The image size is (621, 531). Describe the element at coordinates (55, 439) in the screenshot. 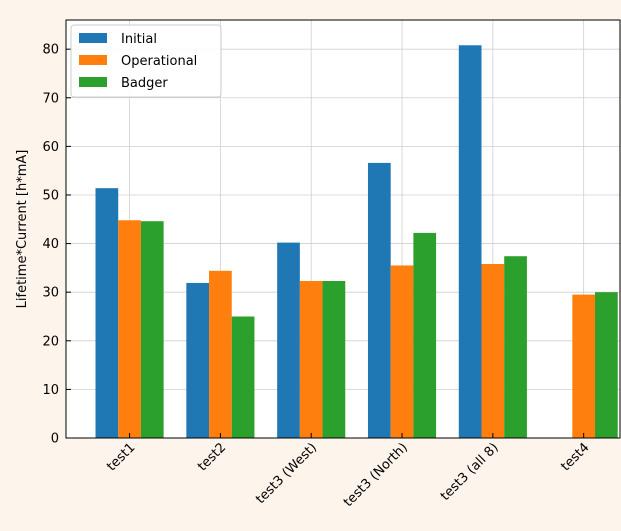

I see `y-tick-label: 0` at that location.